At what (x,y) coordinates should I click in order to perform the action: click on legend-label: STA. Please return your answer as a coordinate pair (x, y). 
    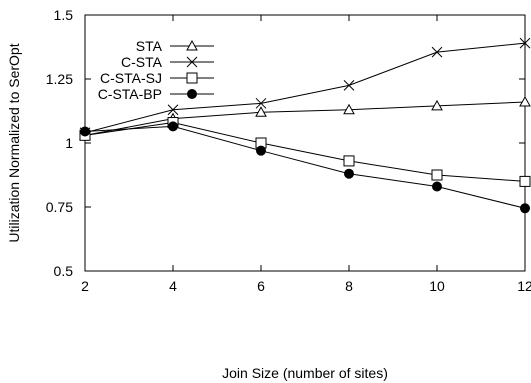
    Looking at the image, I should click on (149, 46).